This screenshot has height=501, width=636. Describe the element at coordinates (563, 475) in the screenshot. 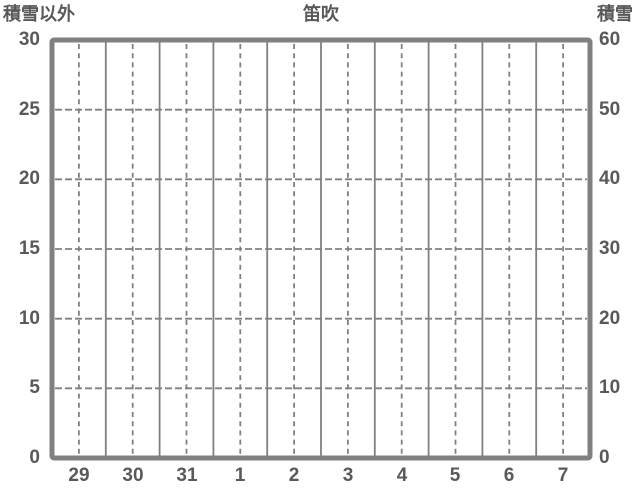

I see `x-tick-label: 7` at that location.